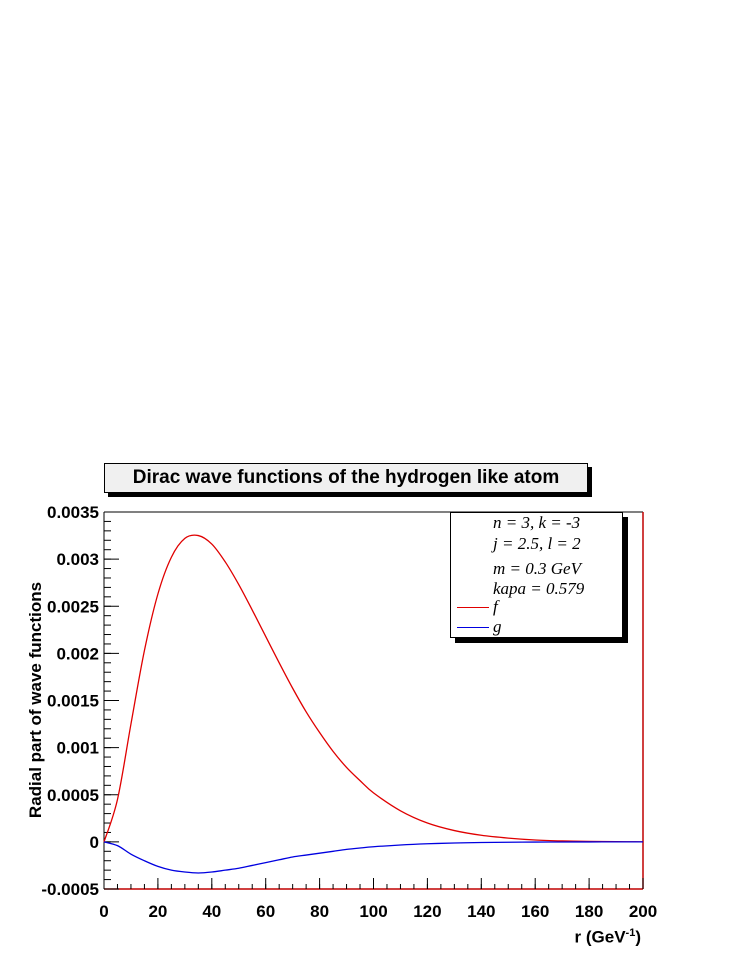  What do you see at coordinates (638, 937) in the screenshot?
I see `x-axis-label-tail: )` at bounding box center [638, 937].